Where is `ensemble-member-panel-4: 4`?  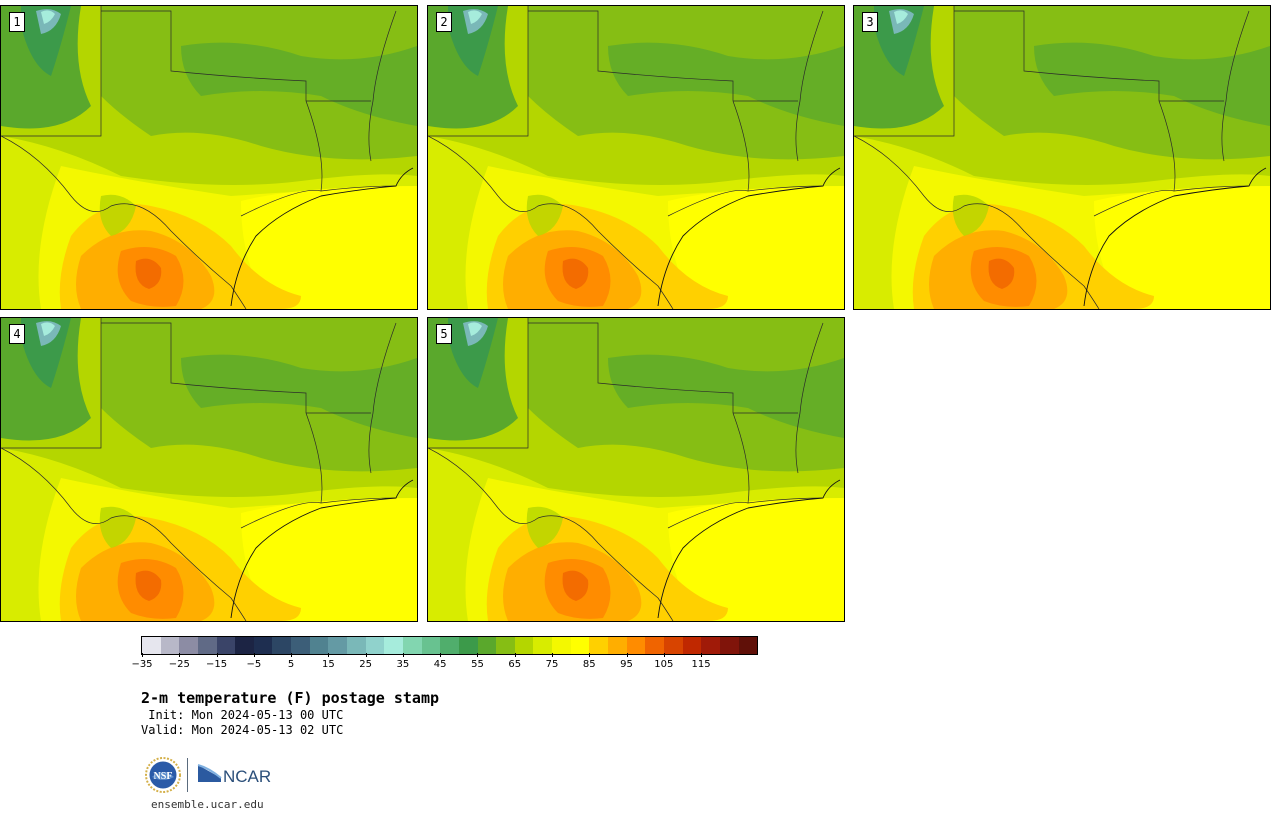 ensemble-member-panel-4: 4 is located at coordinates (209, 469).